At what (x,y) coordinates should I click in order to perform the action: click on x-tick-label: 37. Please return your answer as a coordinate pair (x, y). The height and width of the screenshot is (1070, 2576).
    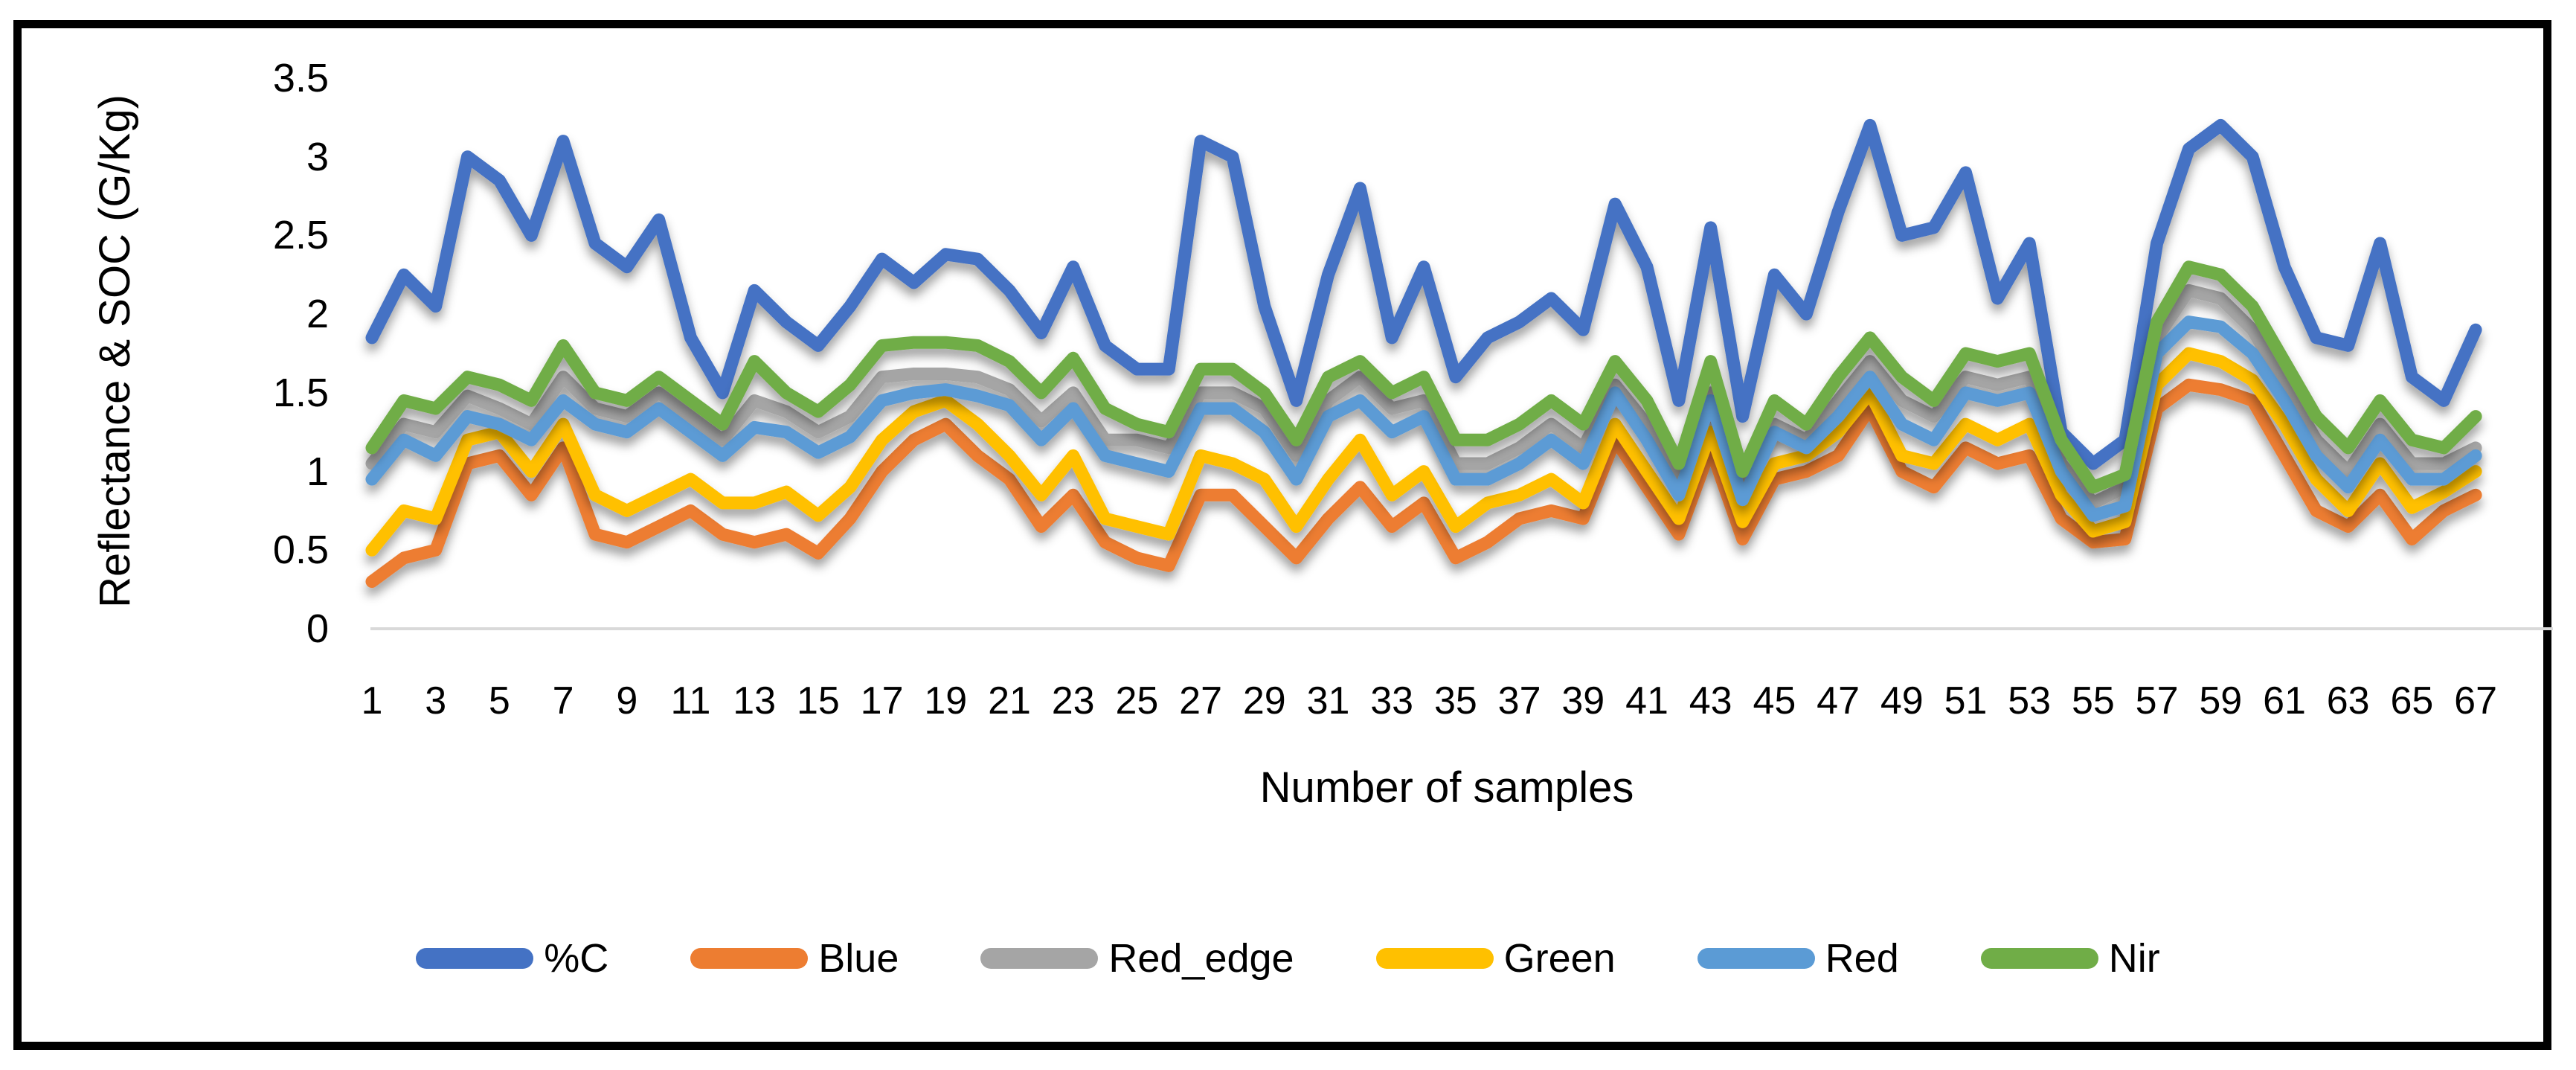
    Looking at the image, I should click on (1519, 701).